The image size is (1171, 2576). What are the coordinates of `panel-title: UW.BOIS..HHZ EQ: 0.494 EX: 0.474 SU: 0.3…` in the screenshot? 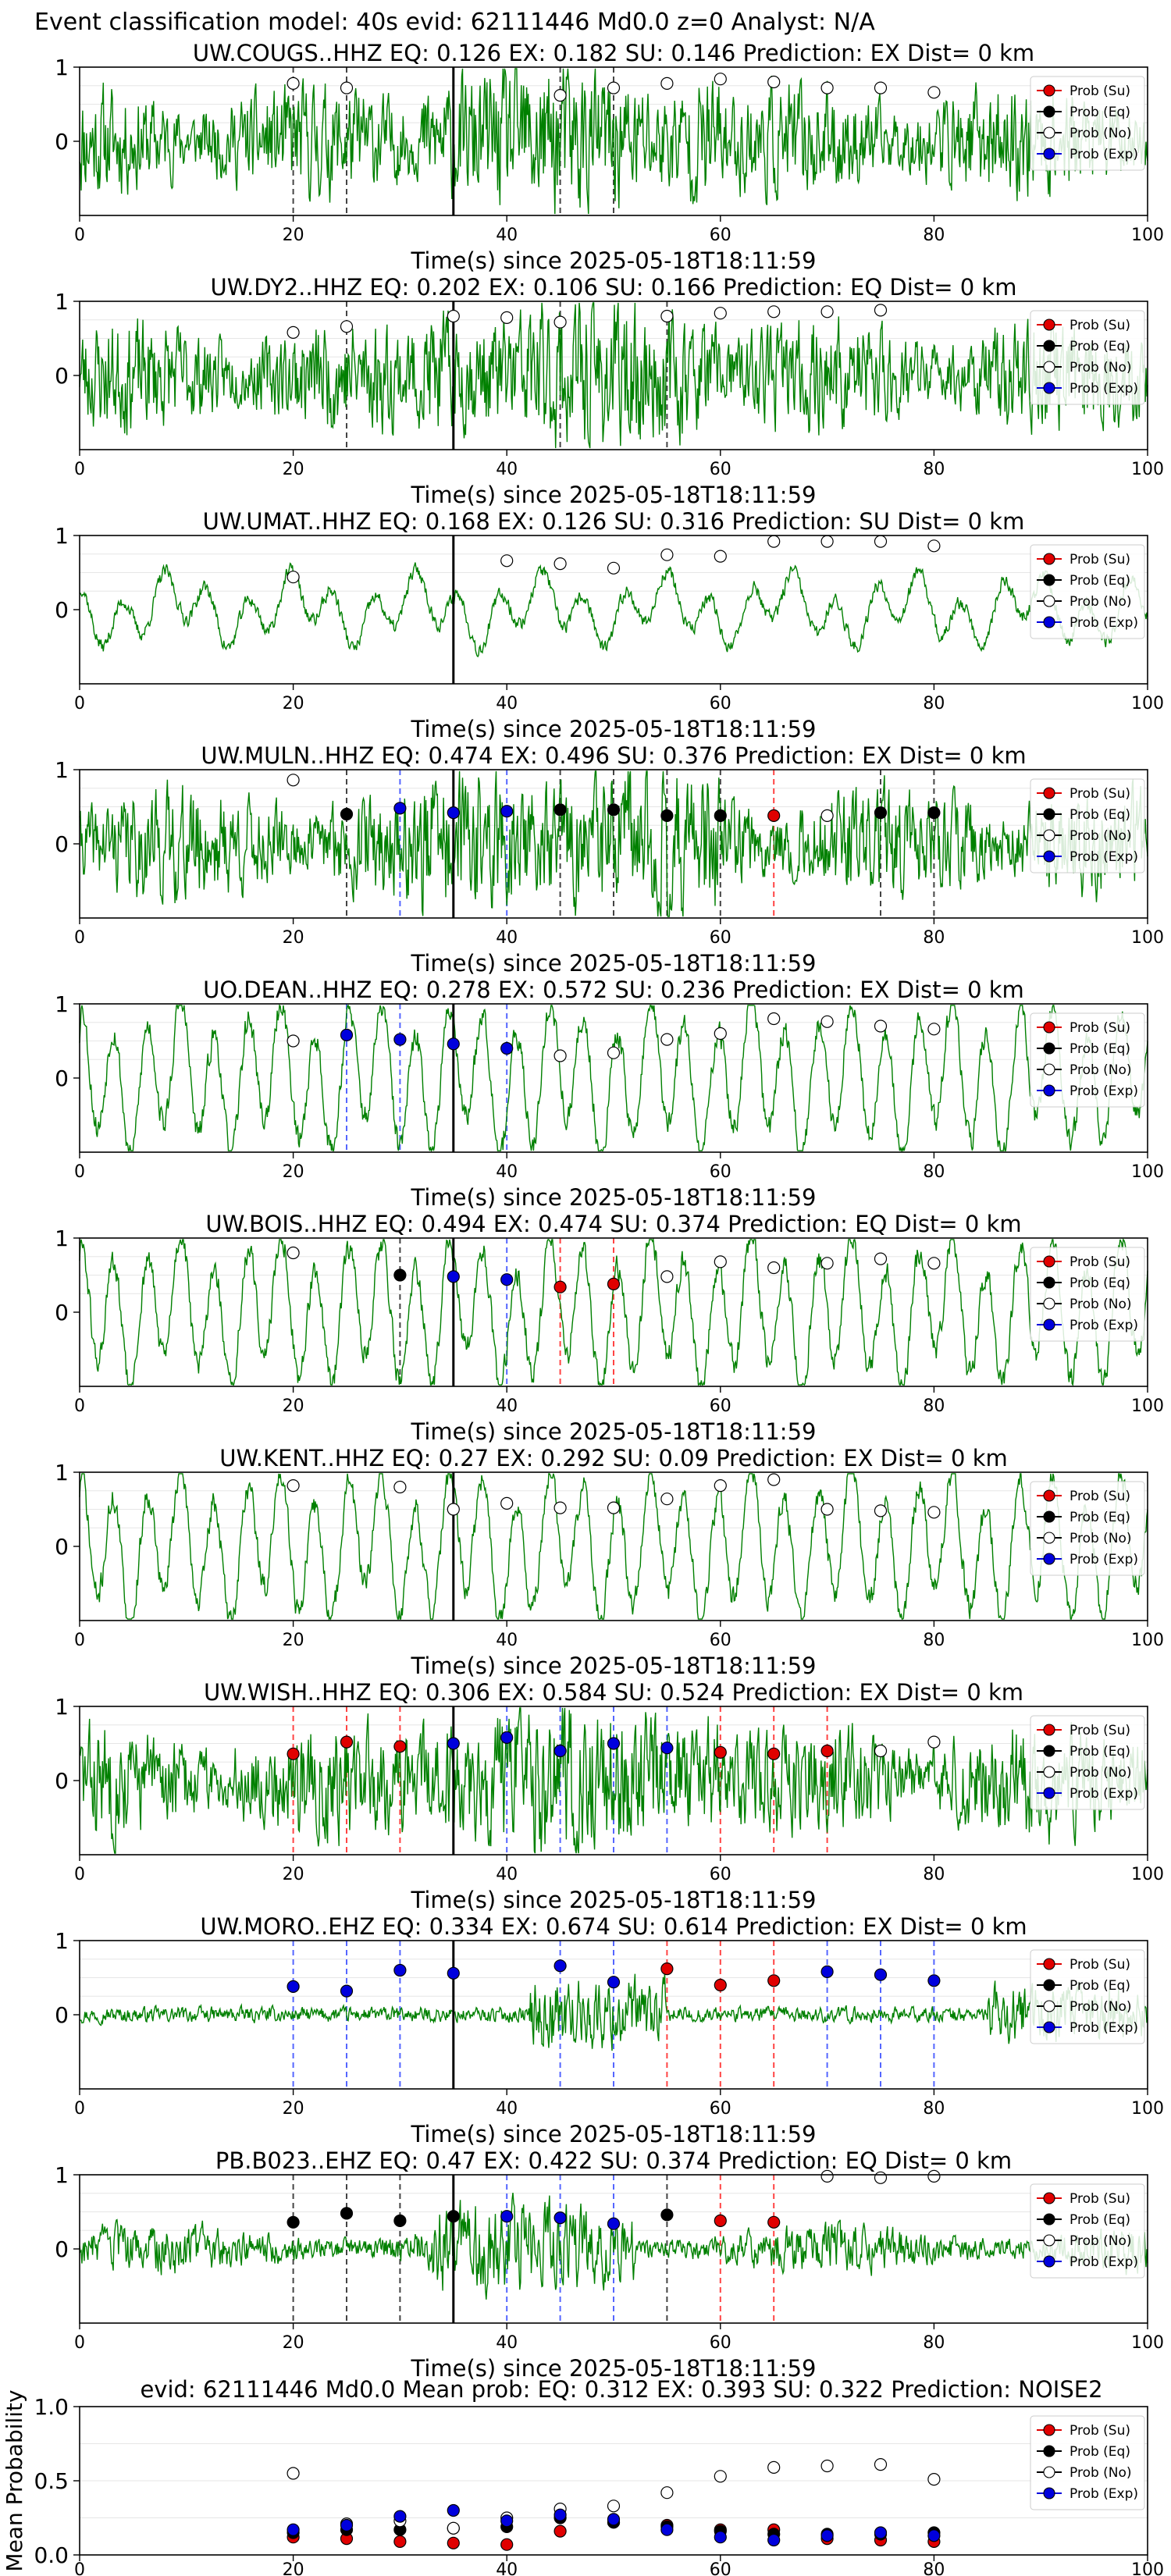 It's located at (613, 1224).